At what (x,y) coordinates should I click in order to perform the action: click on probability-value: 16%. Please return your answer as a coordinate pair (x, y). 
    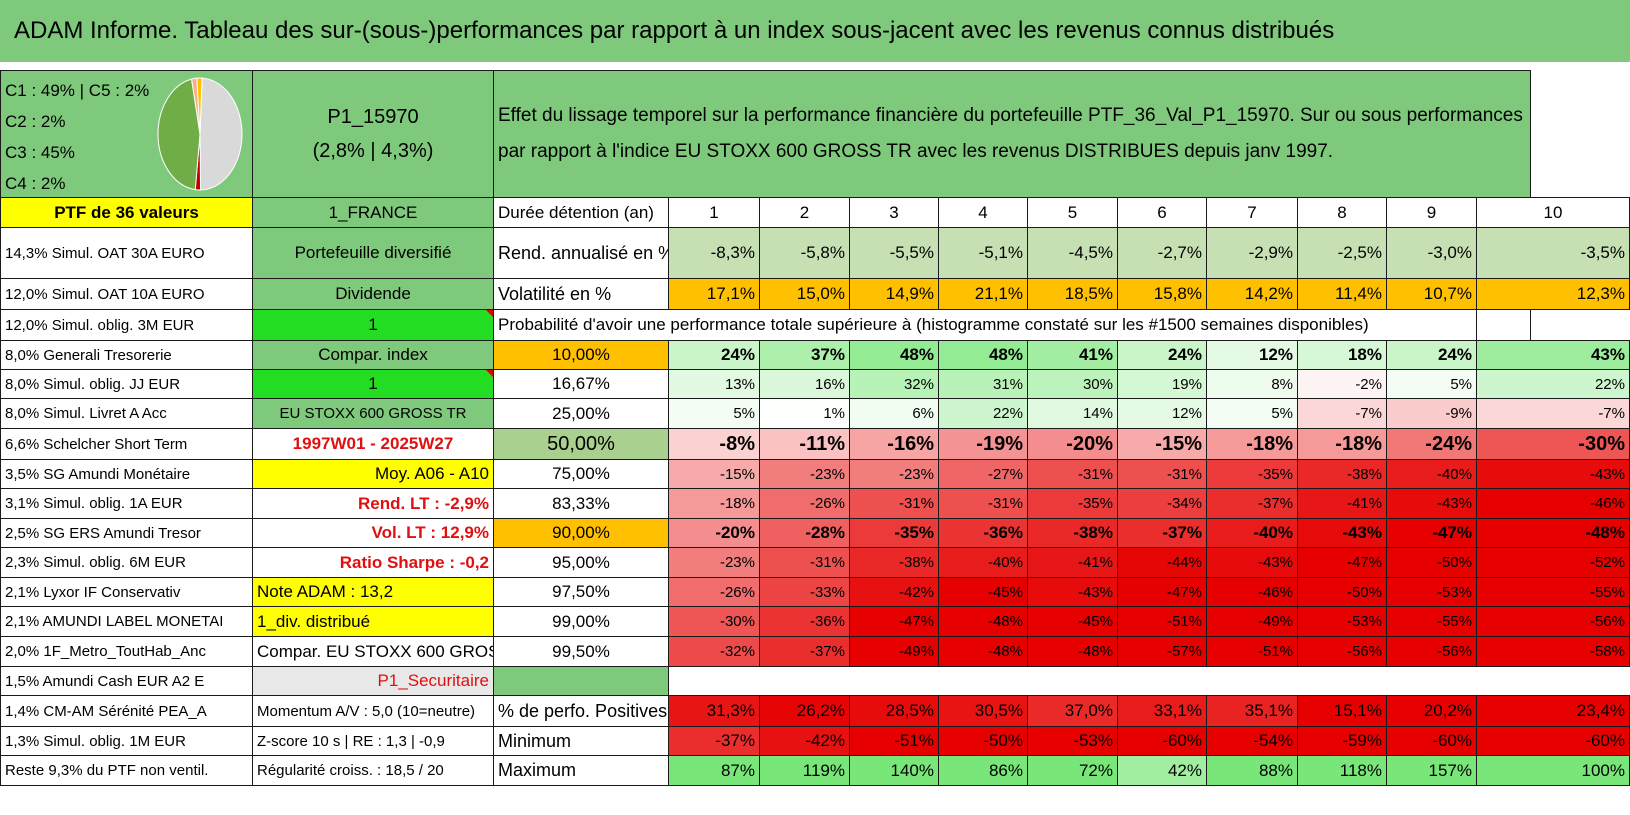
    Looking at the image, I should click on (804, 384).